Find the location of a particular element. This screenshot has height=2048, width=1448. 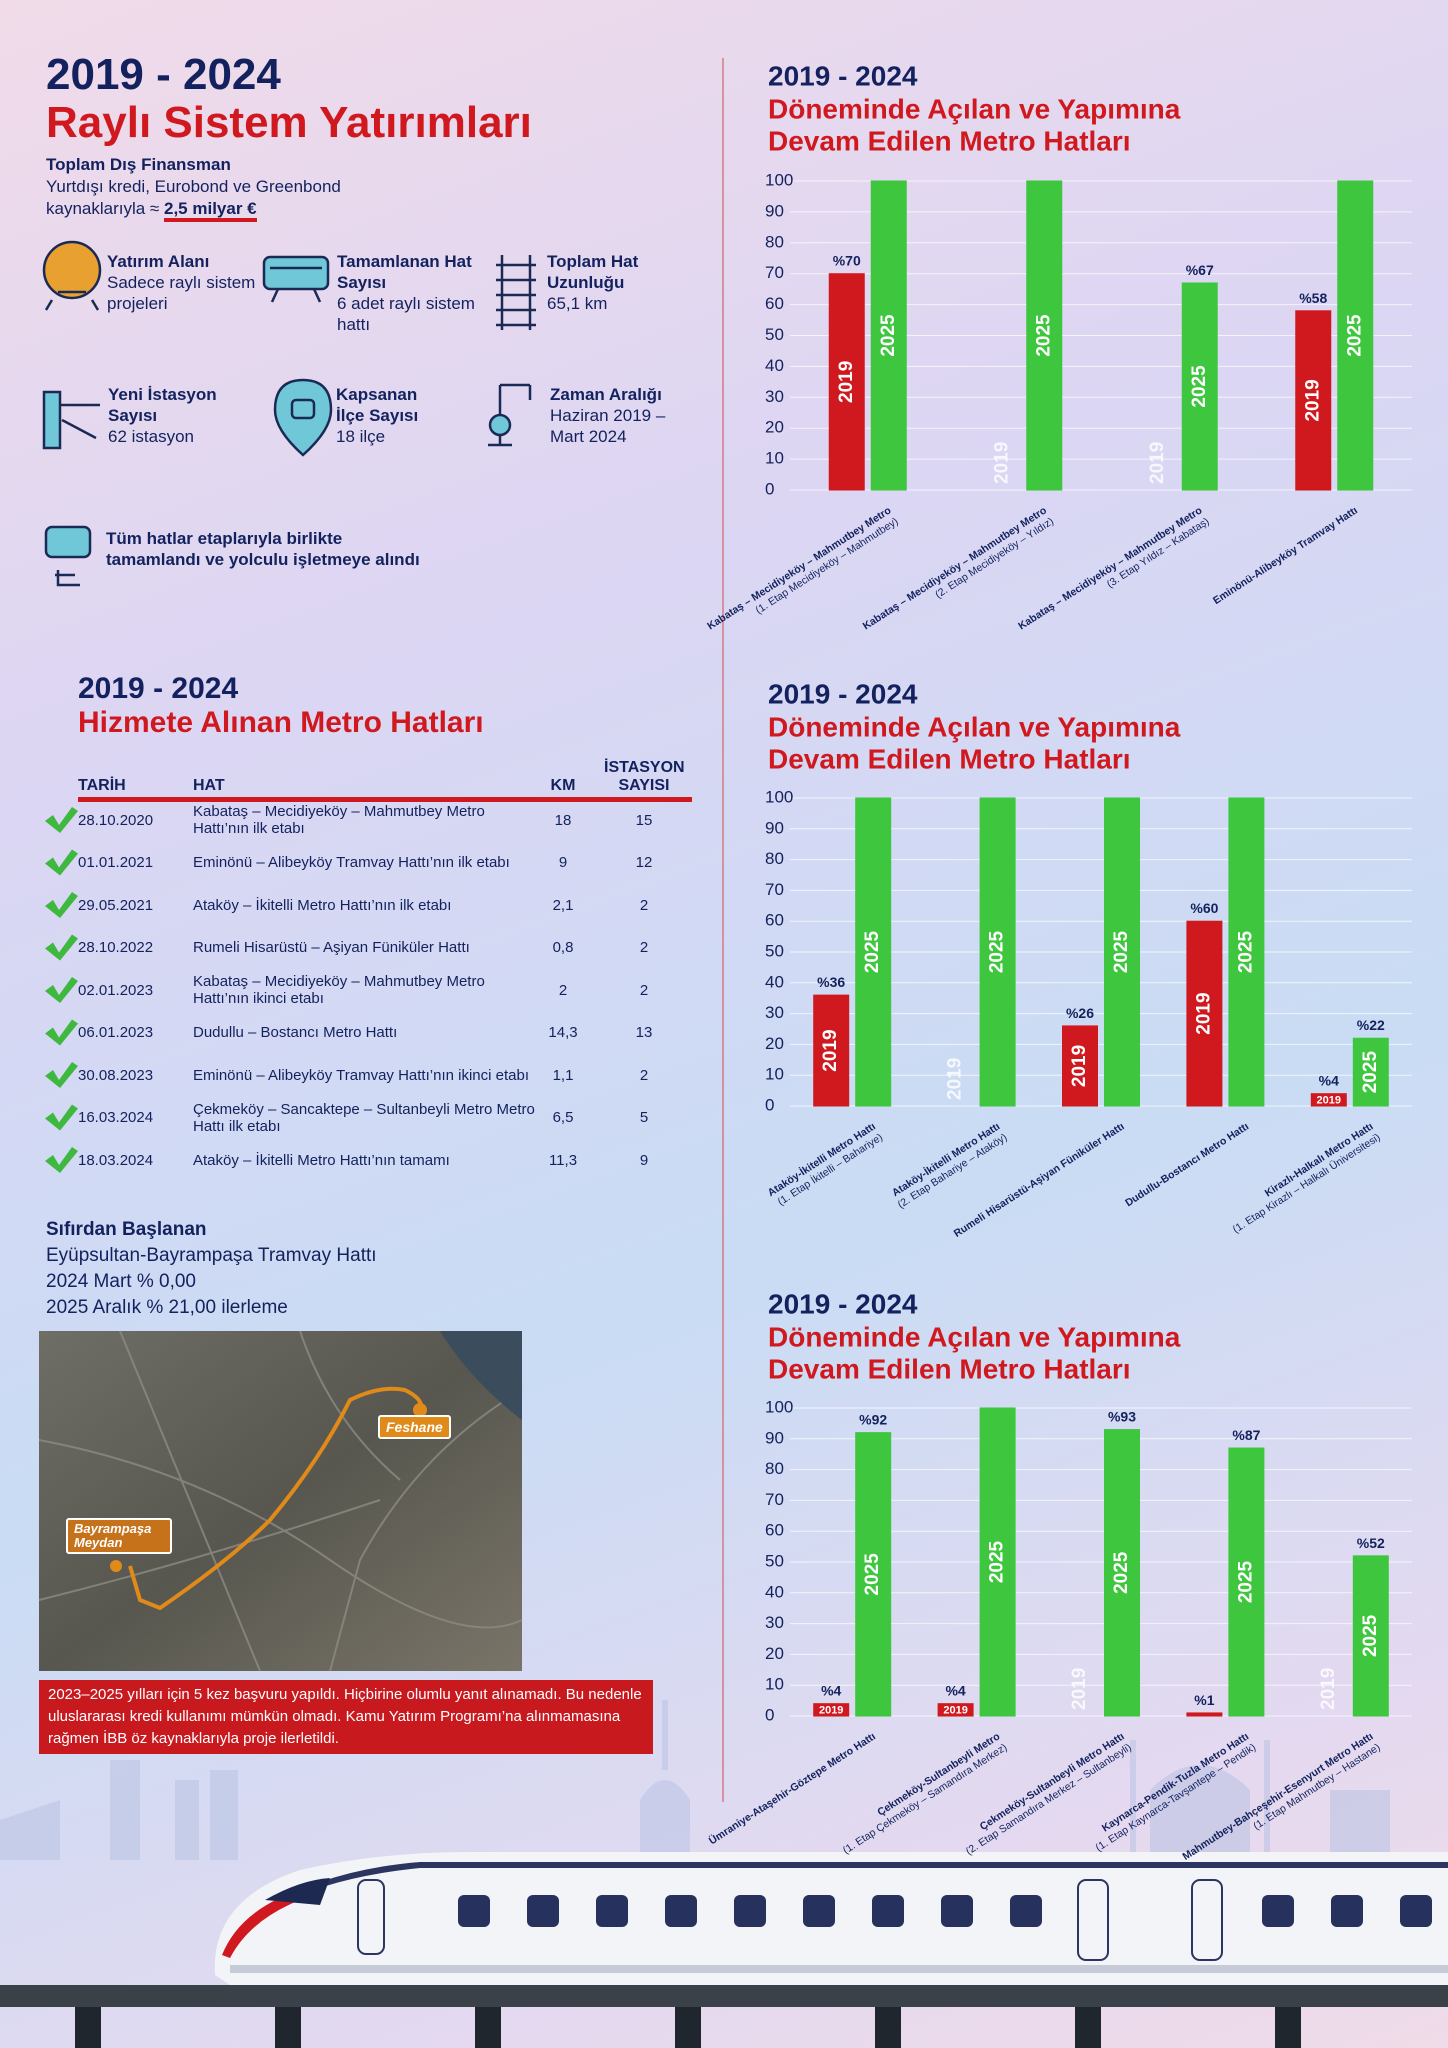

fact: Zaman Aralığı Haziran 2019 – Mart 2024 is located at coordinates (620, 415).